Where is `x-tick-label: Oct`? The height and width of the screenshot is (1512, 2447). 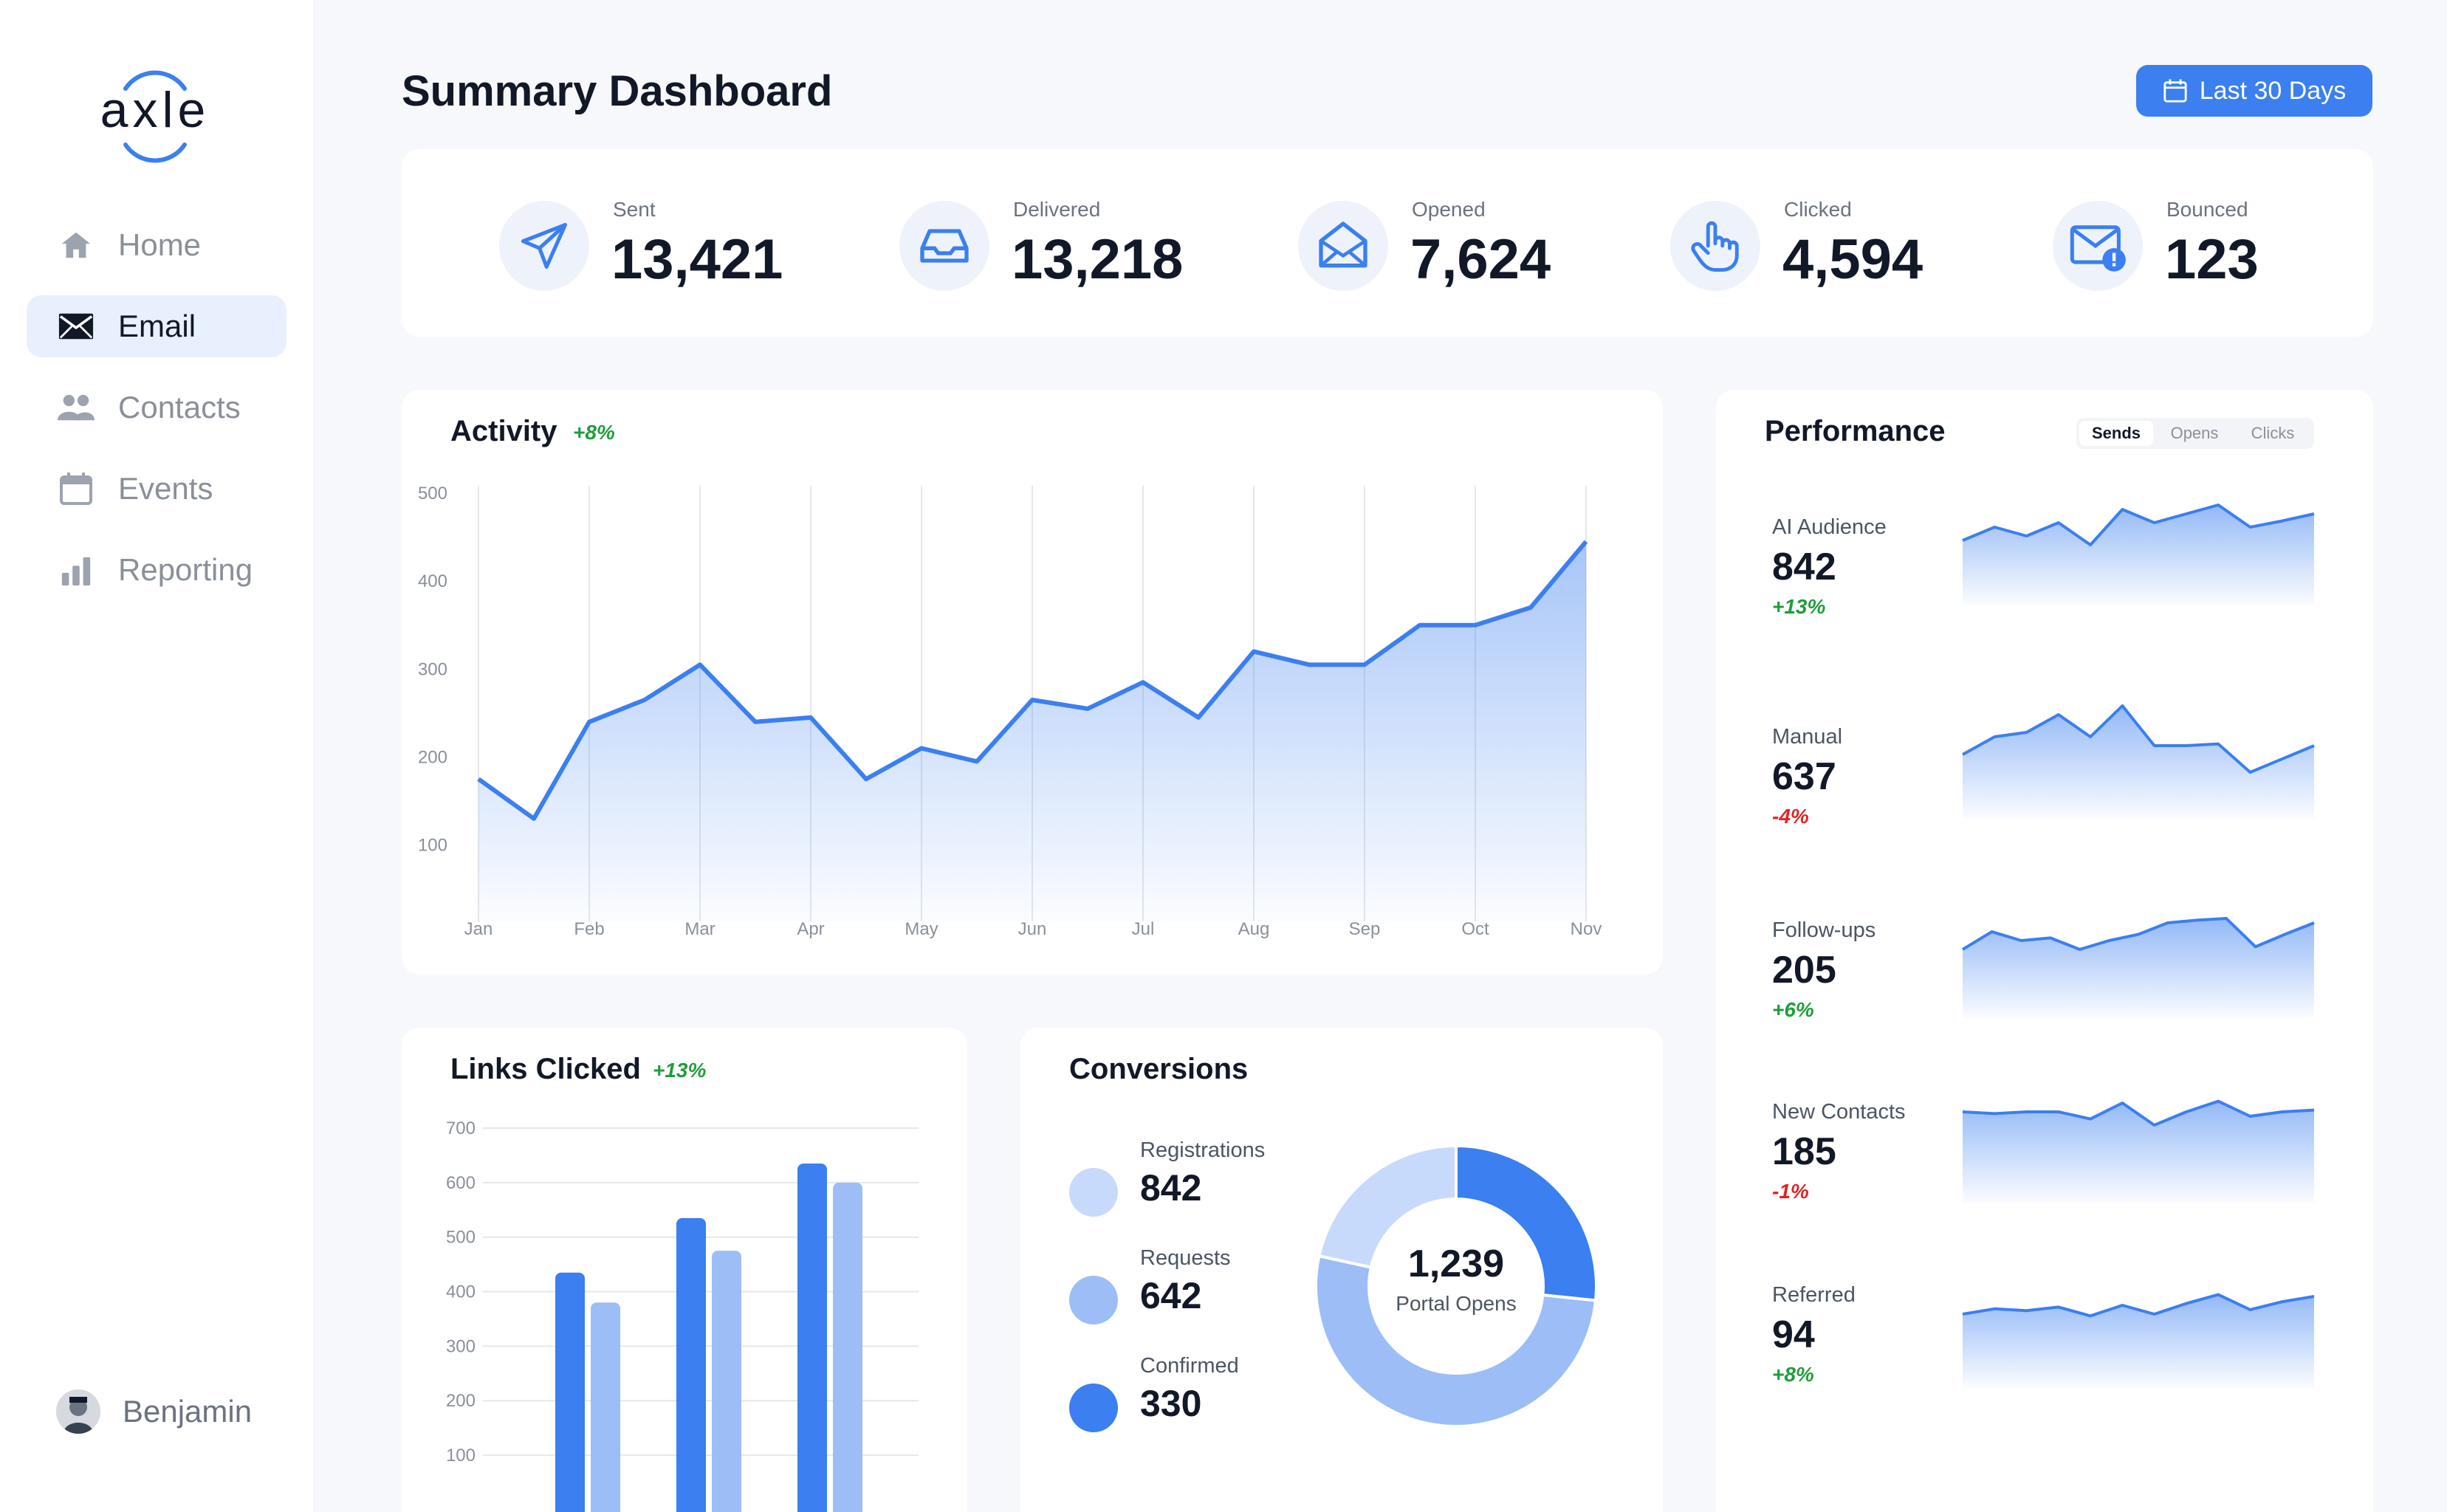 x-tick-label: Oct is located at coordinates (1475, 929).